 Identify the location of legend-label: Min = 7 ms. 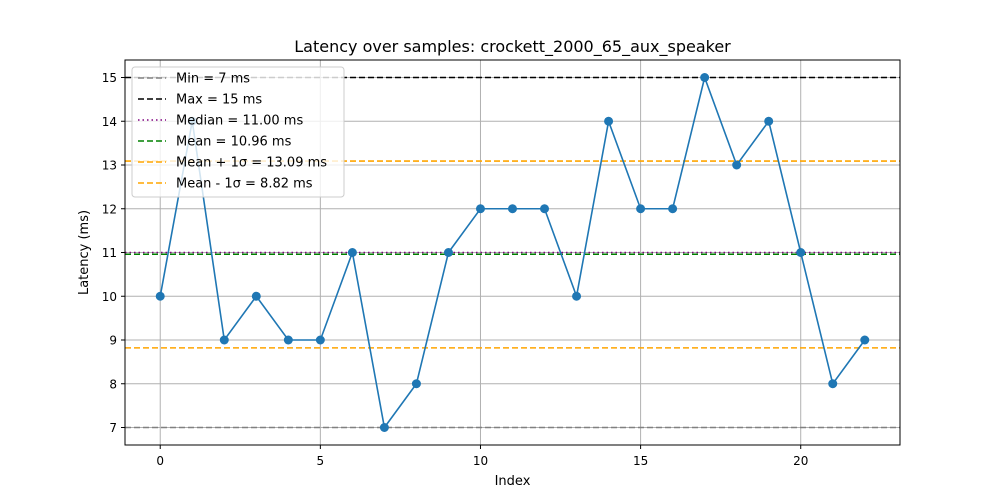
(213, 79).